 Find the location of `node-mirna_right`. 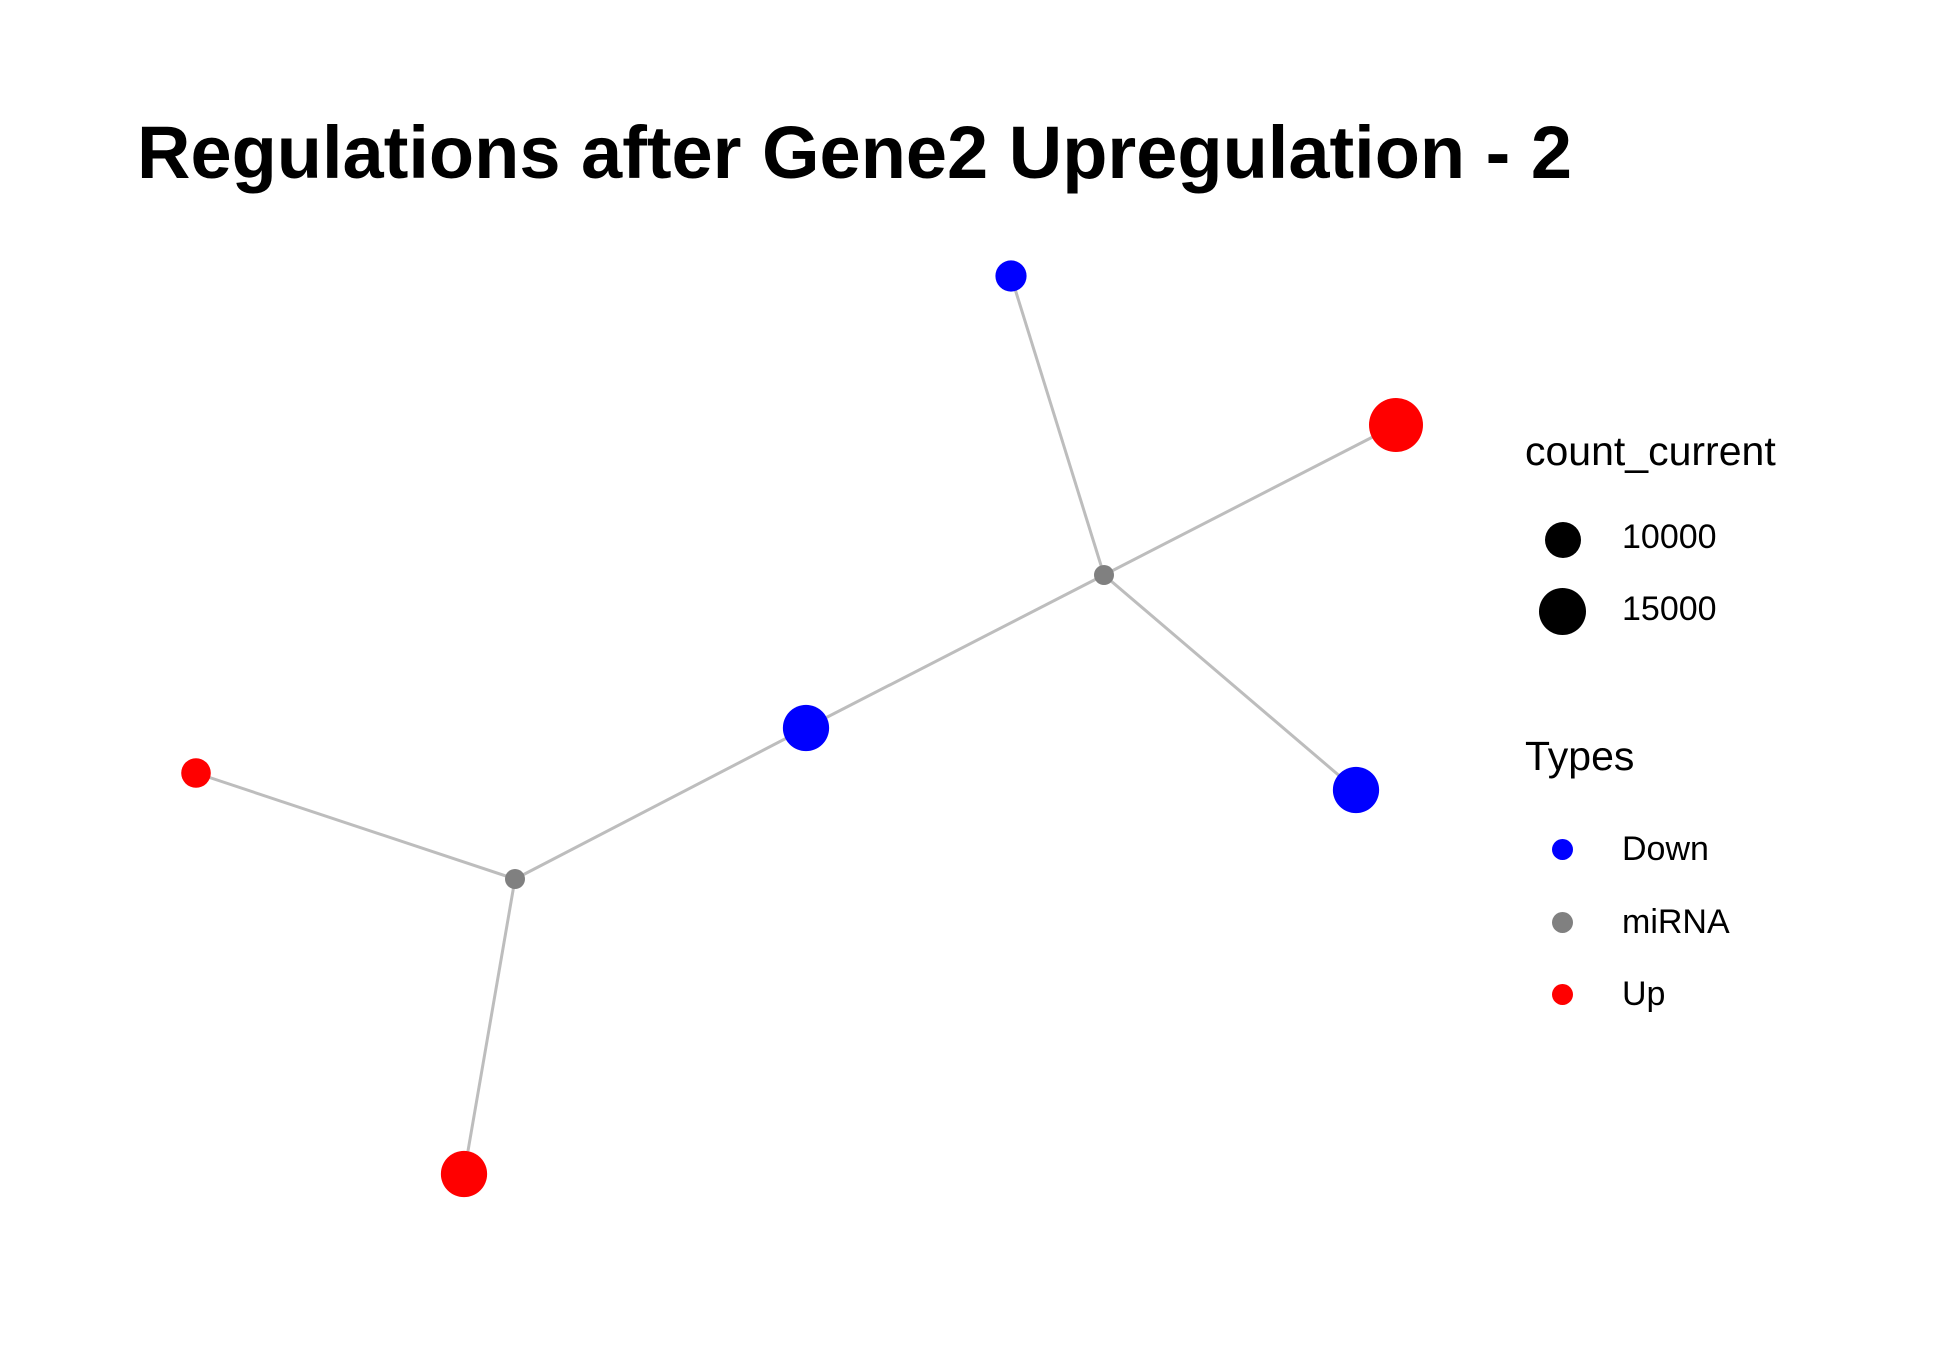

node-mirna_right is located at coordinates (1104, 575).